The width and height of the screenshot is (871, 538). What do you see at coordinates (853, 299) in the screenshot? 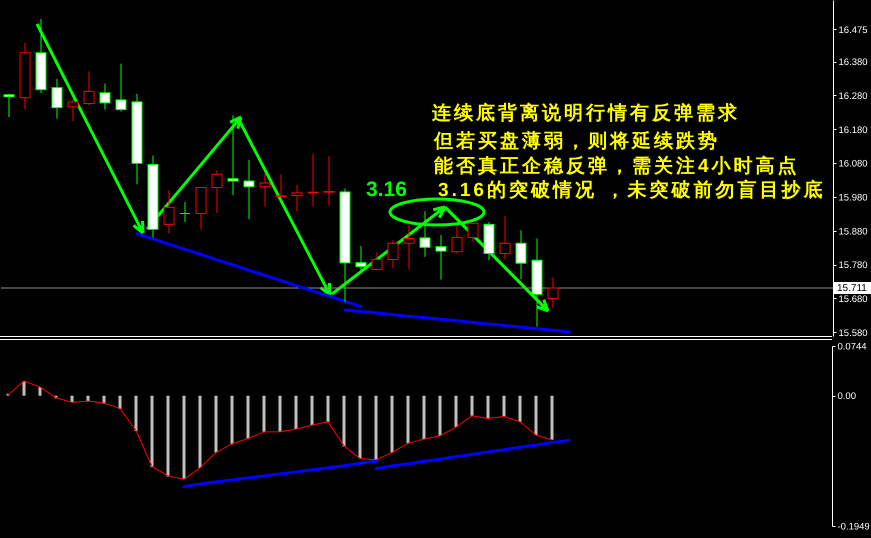
I see `y-tick-label: 15.680` at bounding box center [853, 299].